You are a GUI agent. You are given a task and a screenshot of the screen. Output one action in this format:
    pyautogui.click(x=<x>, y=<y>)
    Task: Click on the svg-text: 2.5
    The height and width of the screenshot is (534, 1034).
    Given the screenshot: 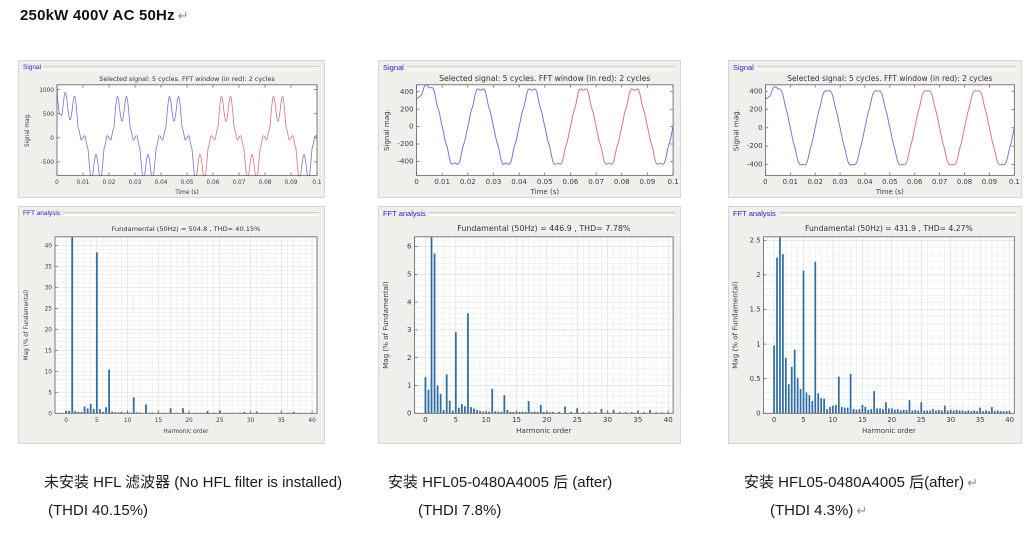 What is the action you would take?
    pyautogui.click(x=755, y=239)
    